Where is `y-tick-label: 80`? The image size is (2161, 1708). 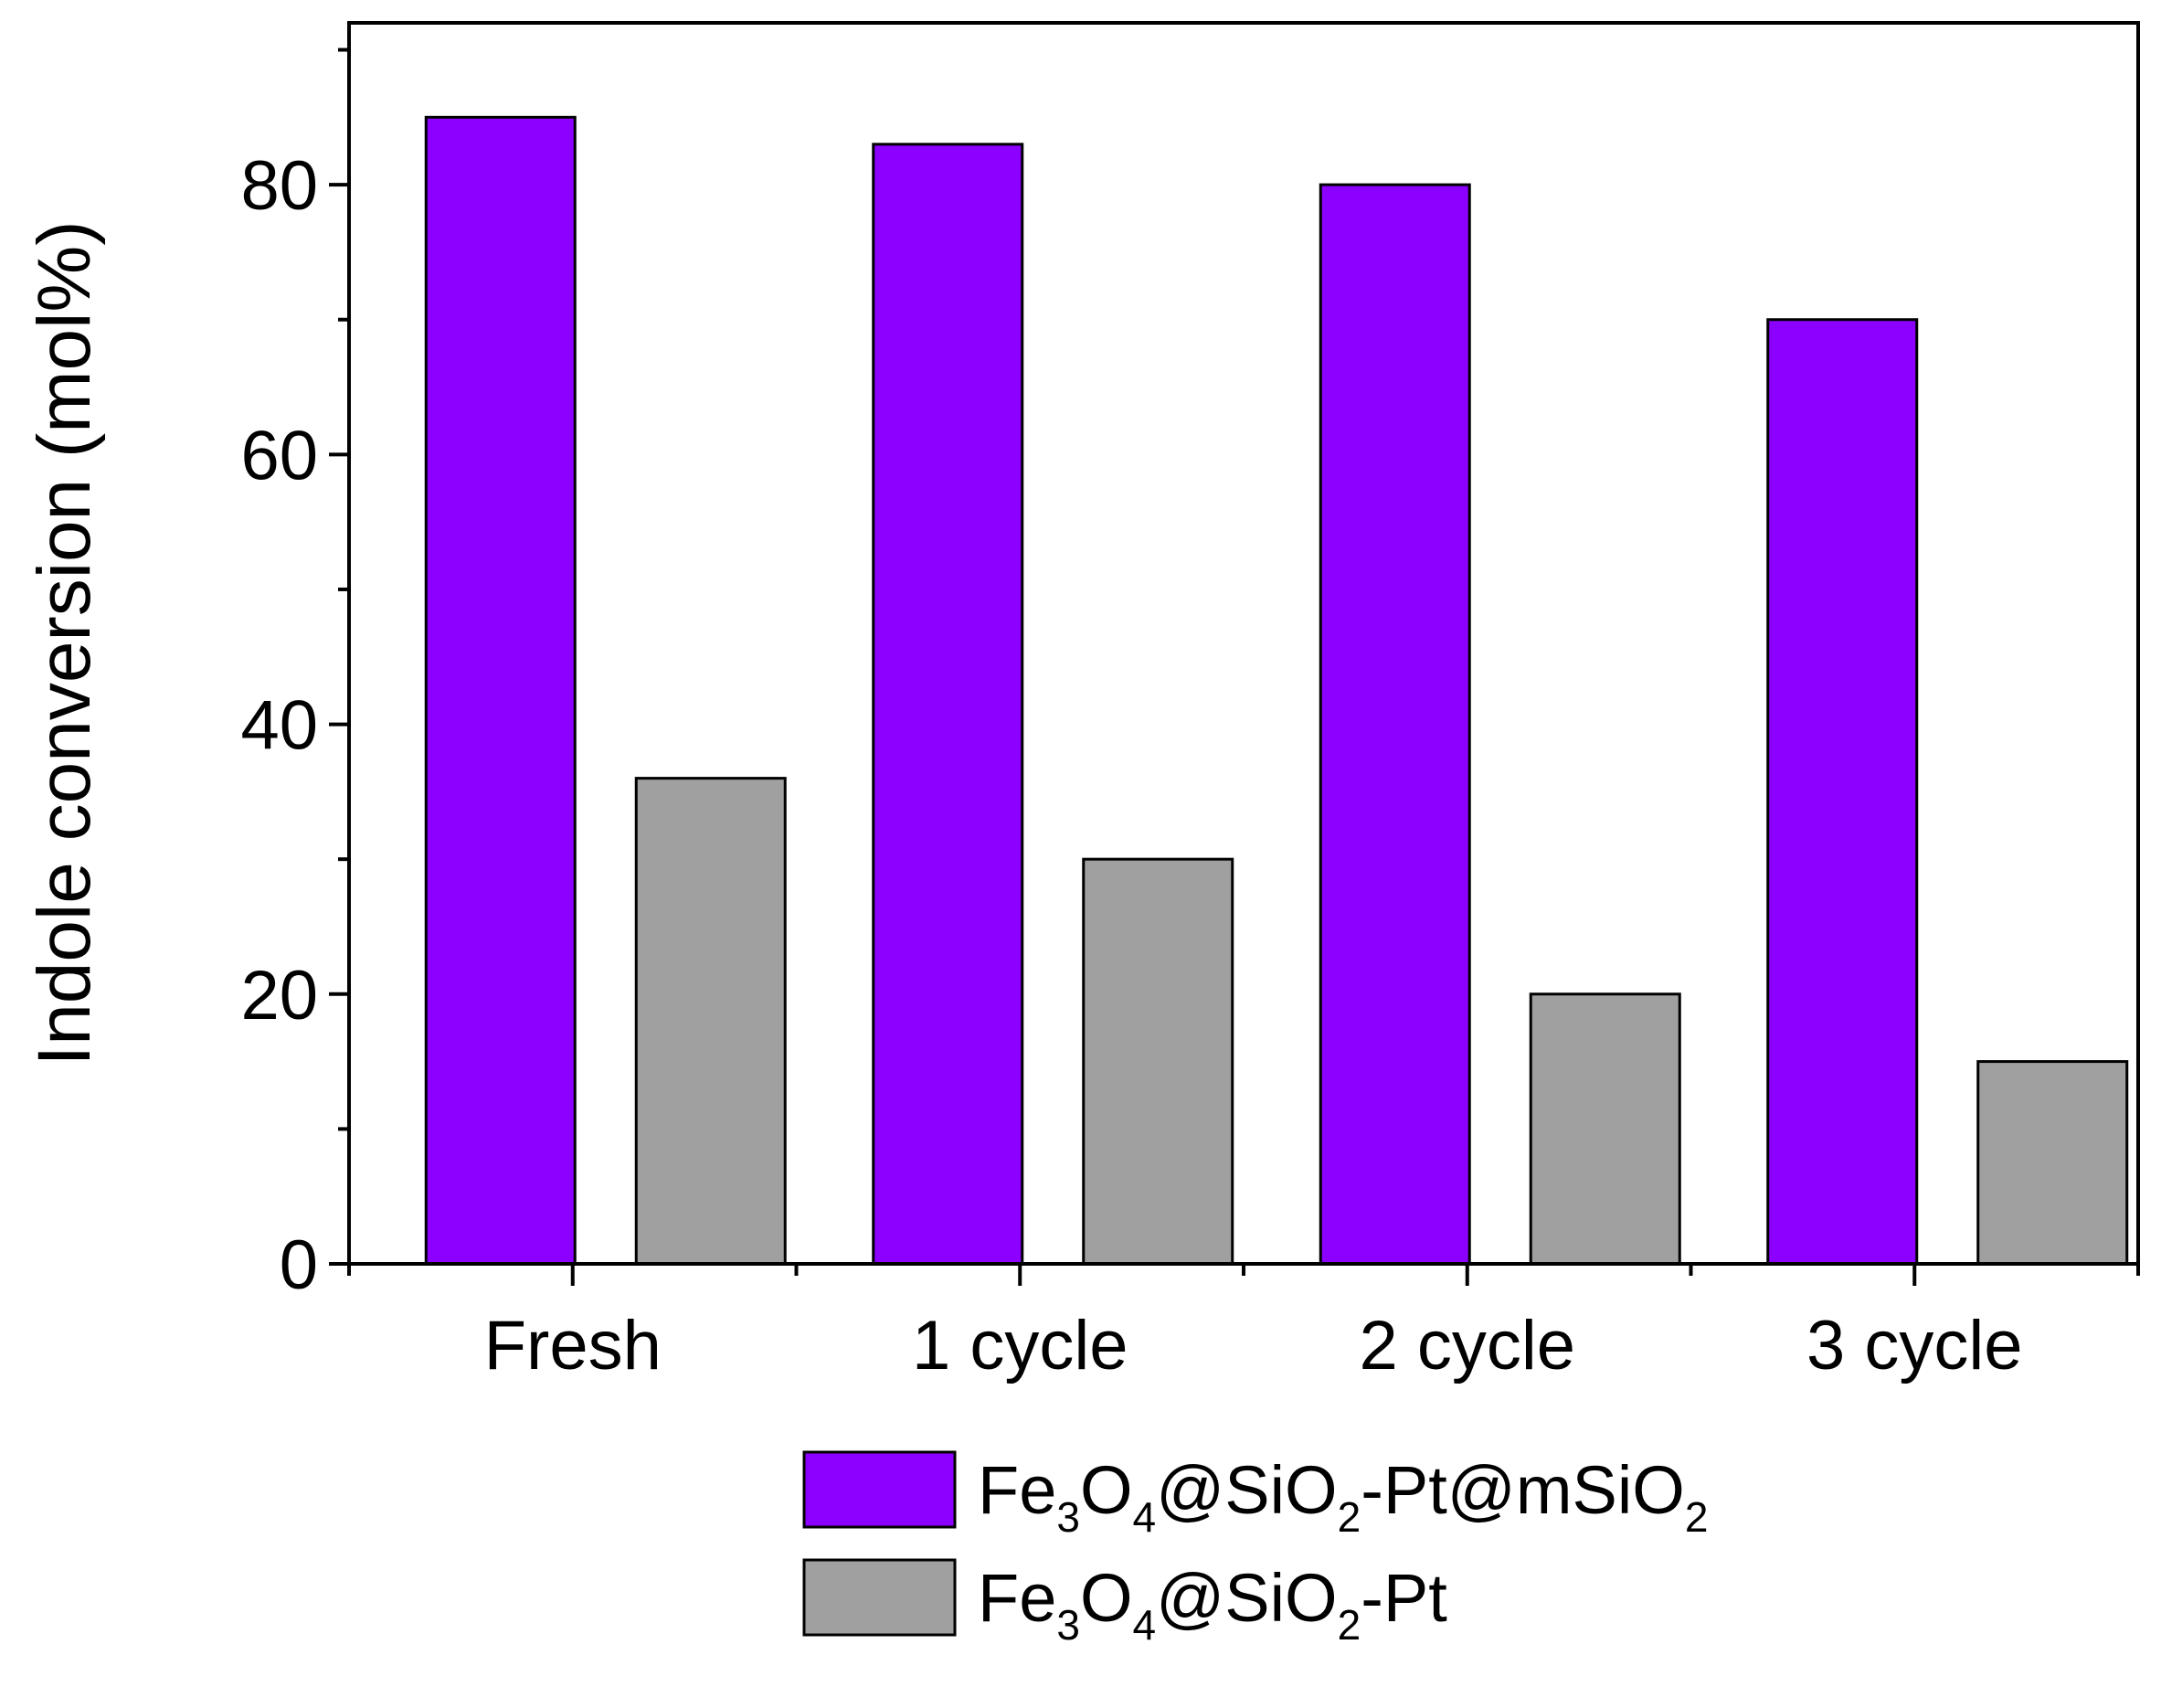
y-tick-label: 80 is located at coordinates (279, 186).